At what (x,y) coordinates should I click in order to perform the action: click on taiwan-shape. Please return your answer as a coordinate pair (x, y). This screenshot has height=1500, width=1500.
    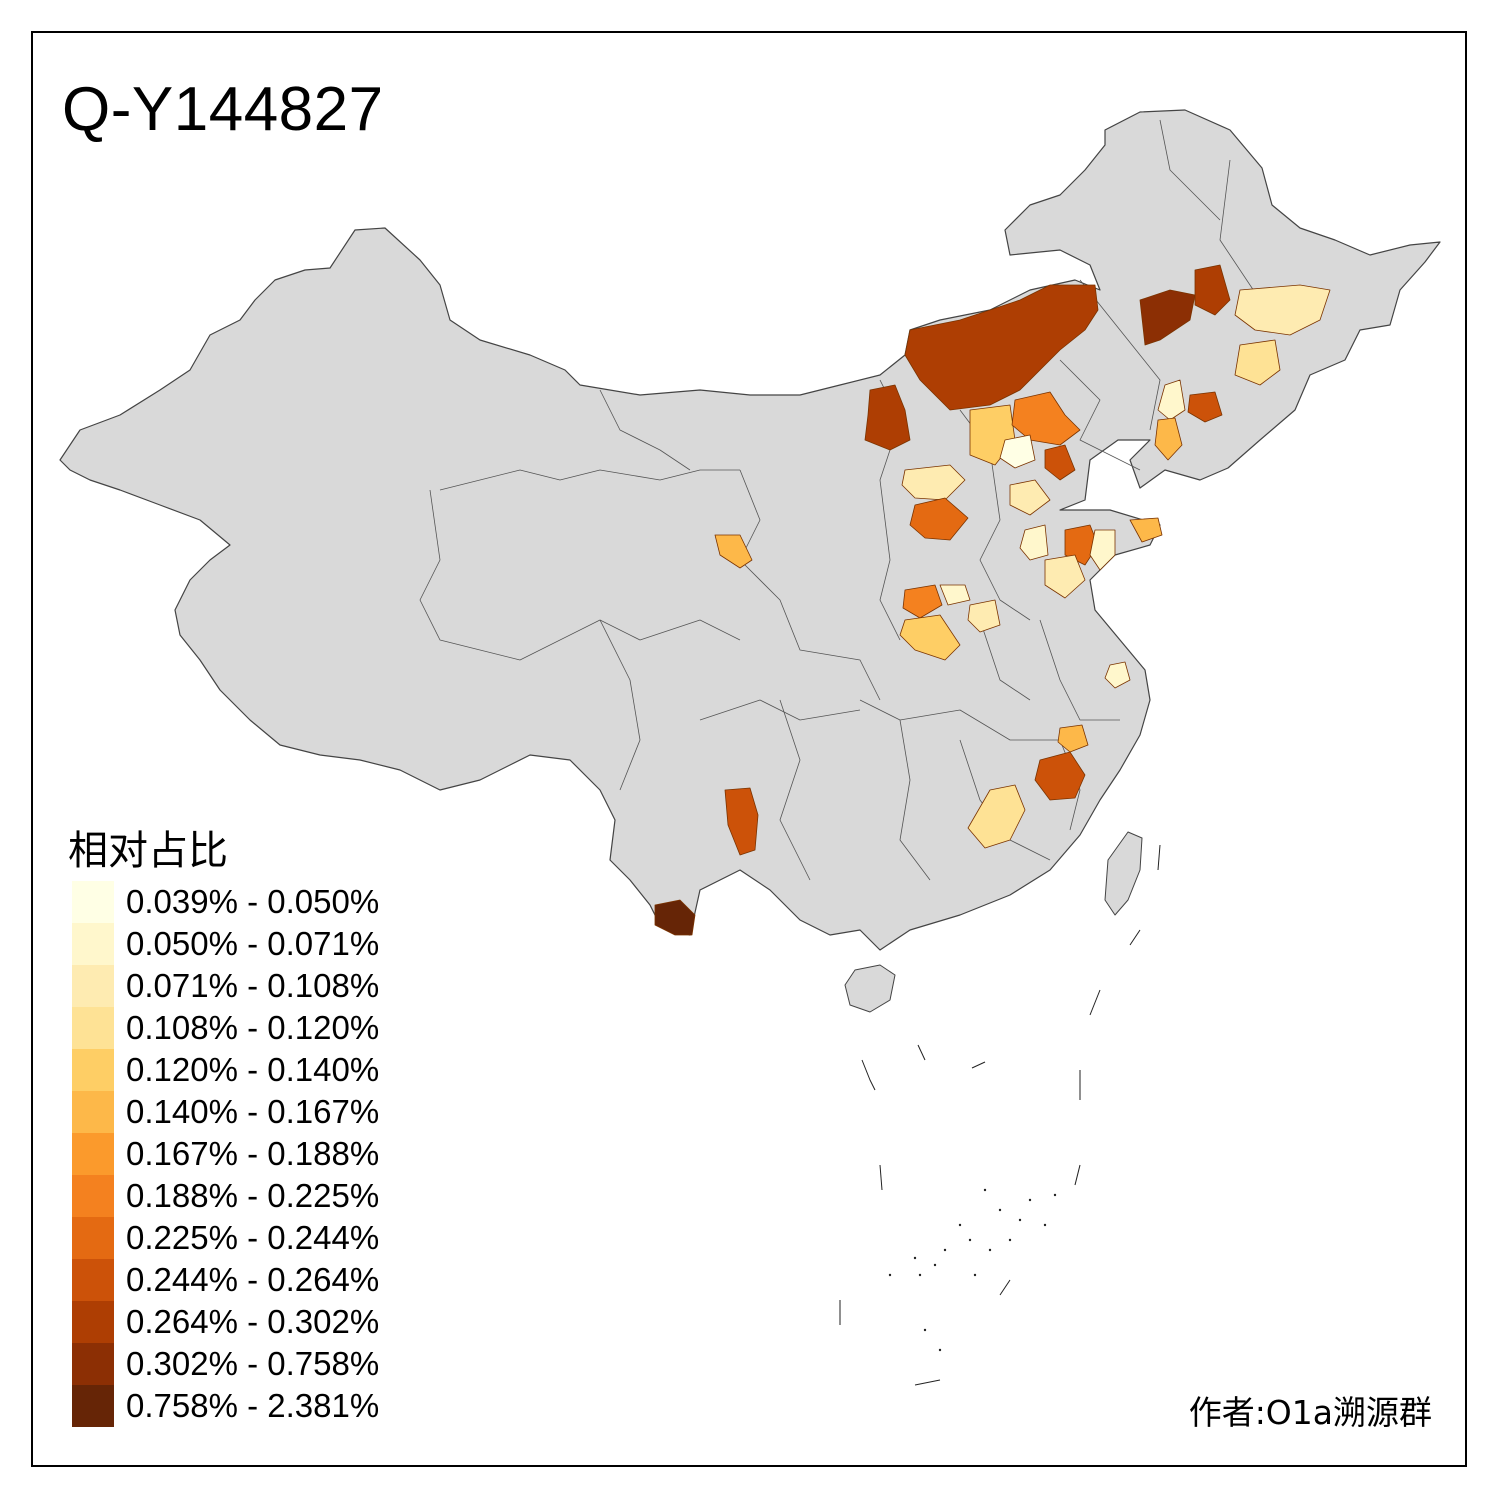
    Looking at the image, I should click on (1123, 873).